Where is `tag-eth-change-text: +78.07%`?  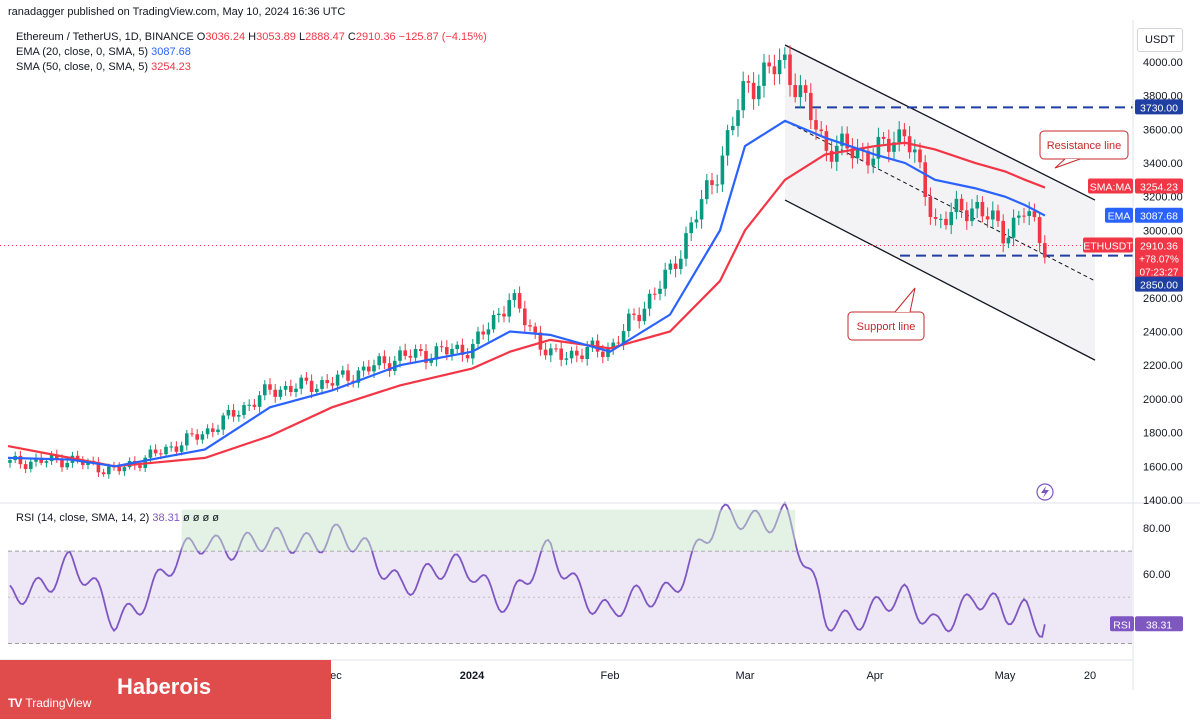 tag-eth-change-text: +78.07% is located at coordinates (1159, 260).